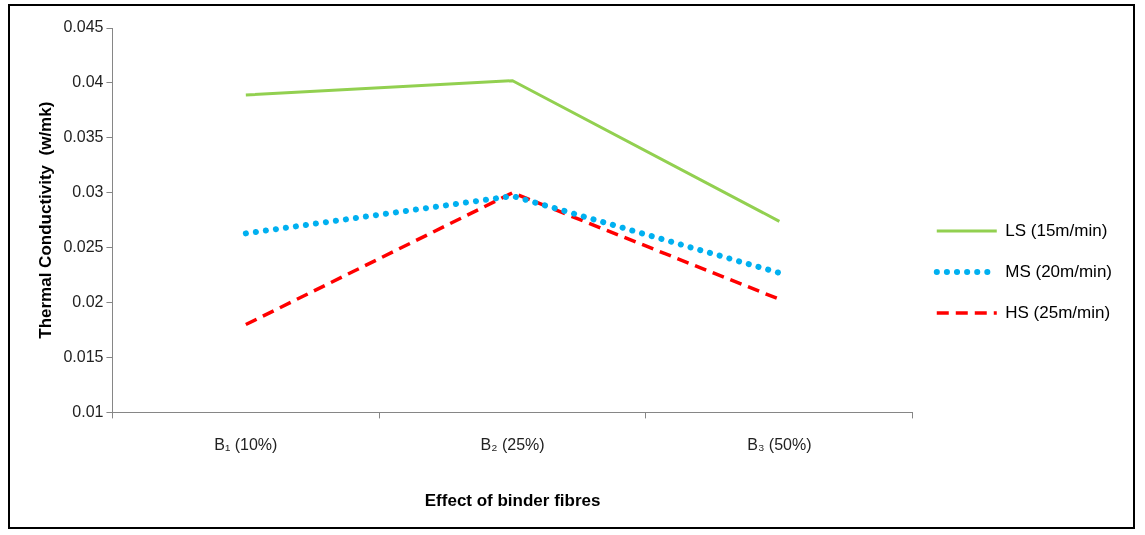 The width and height of the screenshot is (1145, 535). Describe the element at coordinates (88, 301) in the screenshot. I see `y-tick-label: 0.02` at that location.